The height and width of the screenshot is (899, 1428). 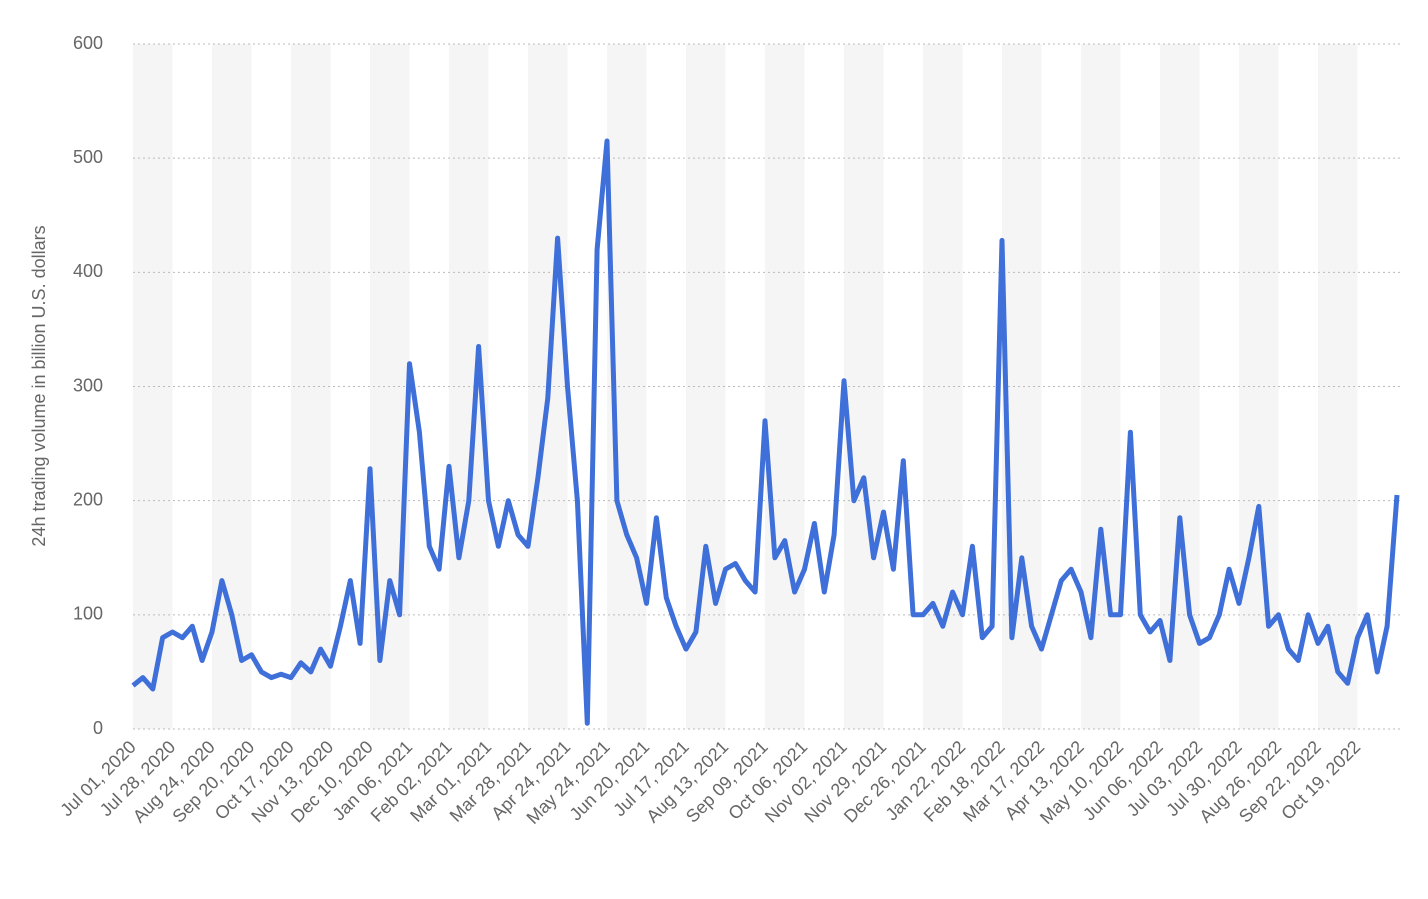 What do you see at coordinates (88, 499) in the screenshot?
I see `y-tick-label: 200` at bounding box center [88, 499].